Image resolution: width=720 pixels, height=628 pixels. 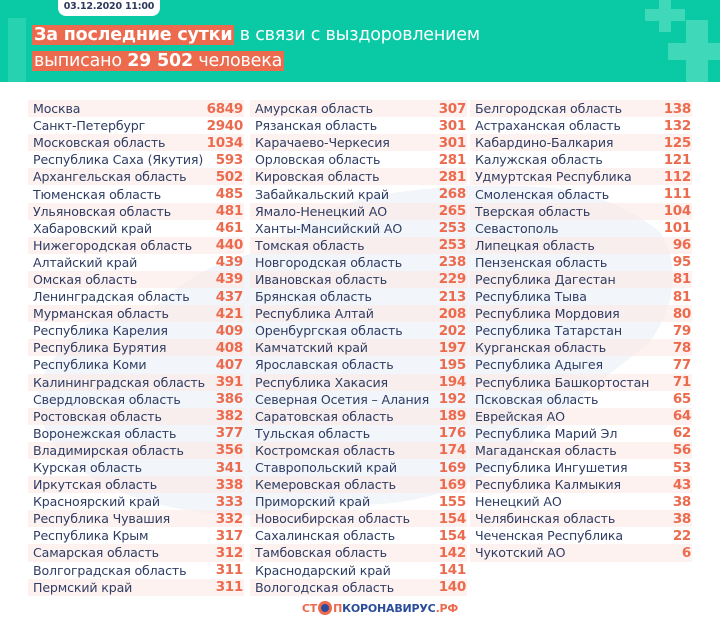 What do you see at coordinates (332, 519) in the screenshot?
I see `region-name: Новосибирская область` at bounding box center [332, 519].